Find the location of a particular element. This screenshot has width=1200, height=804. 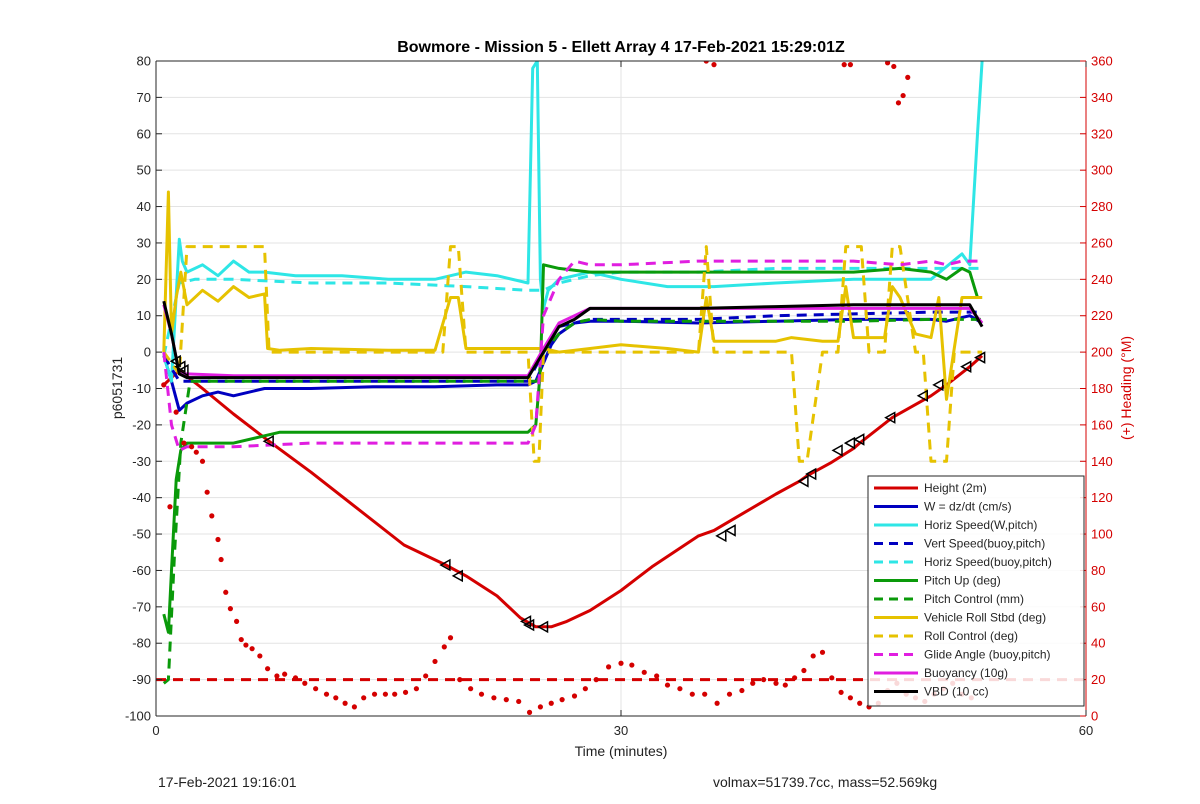

y2-tick-label: 80 is located at coordinates (1098, 570).